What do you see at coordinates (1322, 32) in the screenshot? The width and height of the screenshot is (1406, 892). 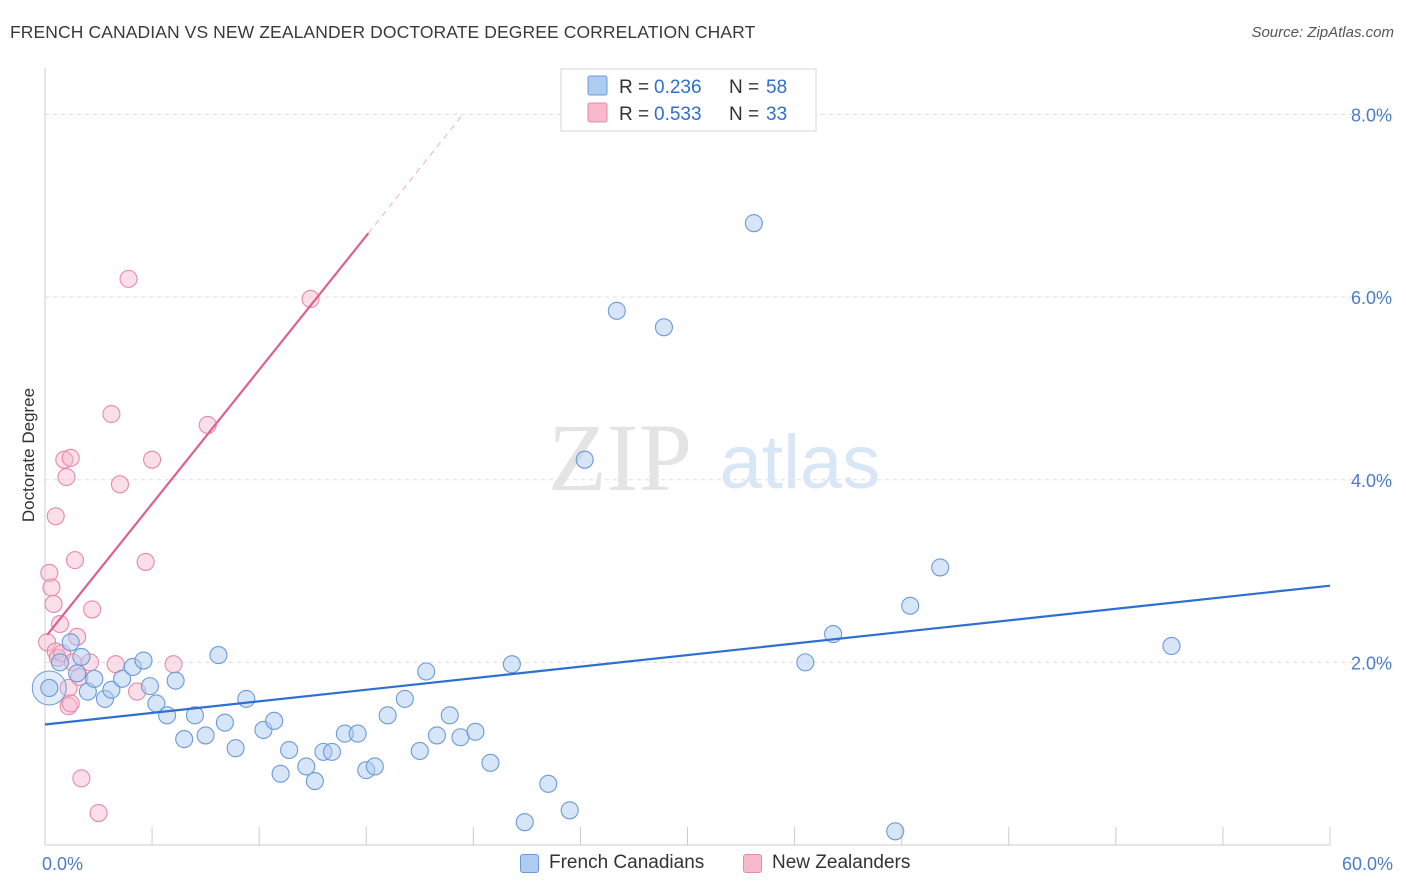 I see `source-credit: Source: ZipAtlas.com` at bounding box center [1322, 32].